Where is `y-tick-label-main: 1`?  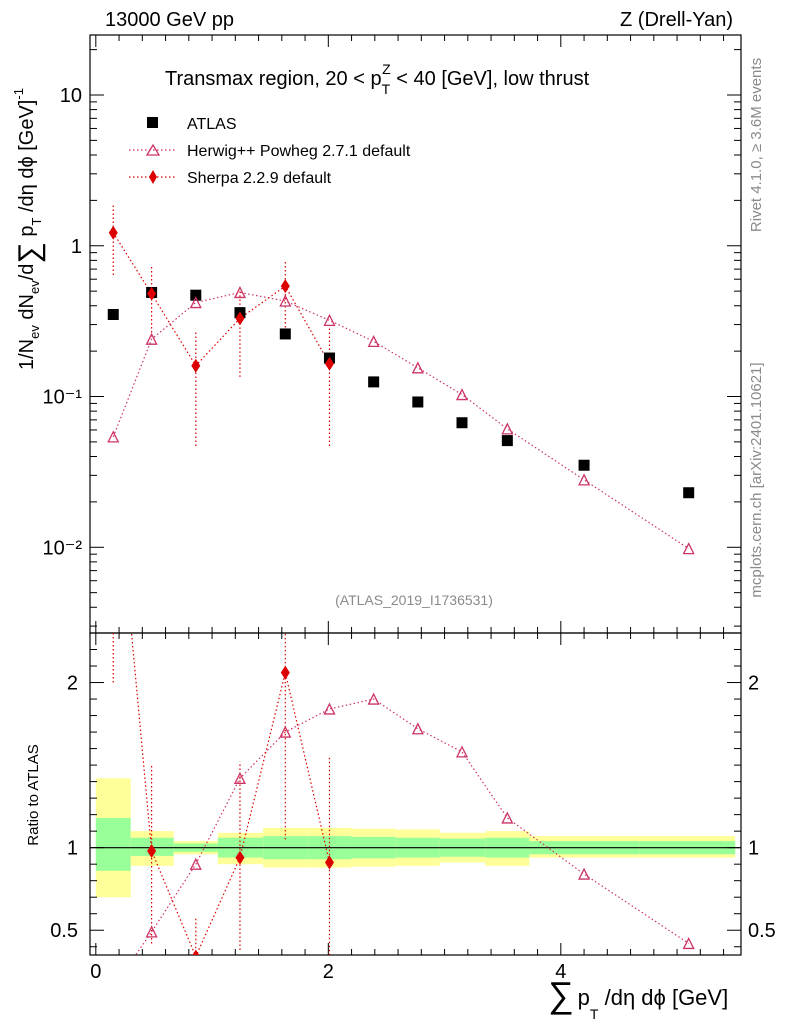 y-tick-label-main: 1 is located at coordinates (76, 247).